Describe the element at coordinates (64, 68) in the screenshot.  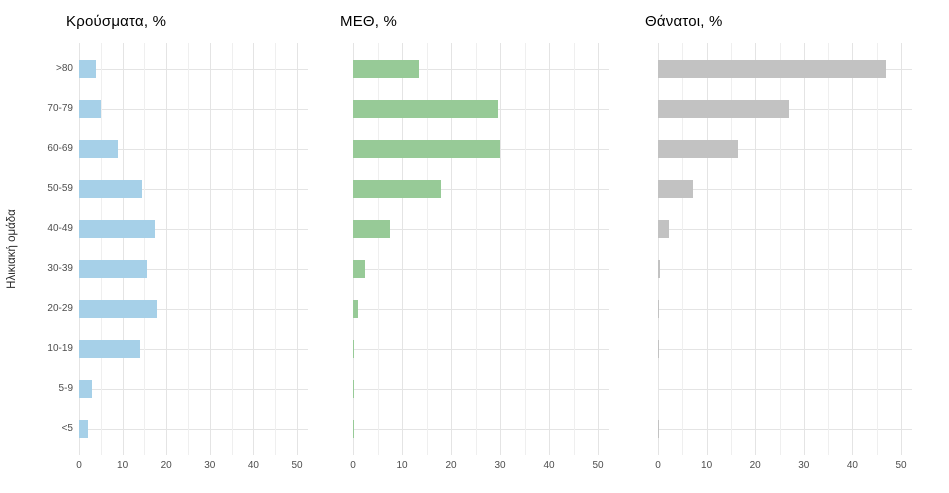
I see `y-tick-label: >80` at that location.